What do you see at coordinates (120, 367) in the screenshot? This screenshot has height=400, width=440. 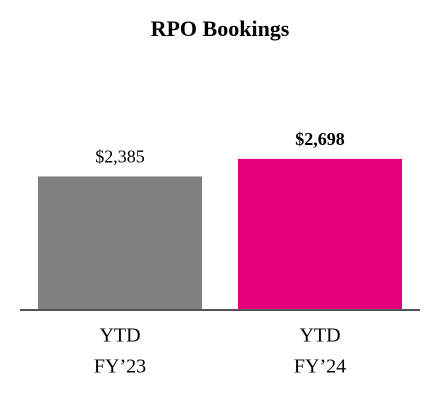 I see `x-tick-label: FY’23` at bounding box center [120, 367].